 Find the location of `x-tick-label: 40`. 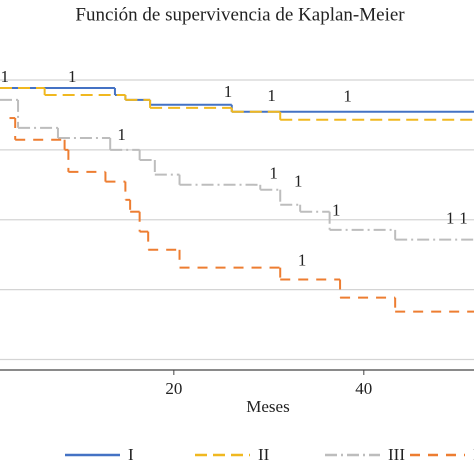

x-tick-label: 40 is located at coordinates (363, 388).